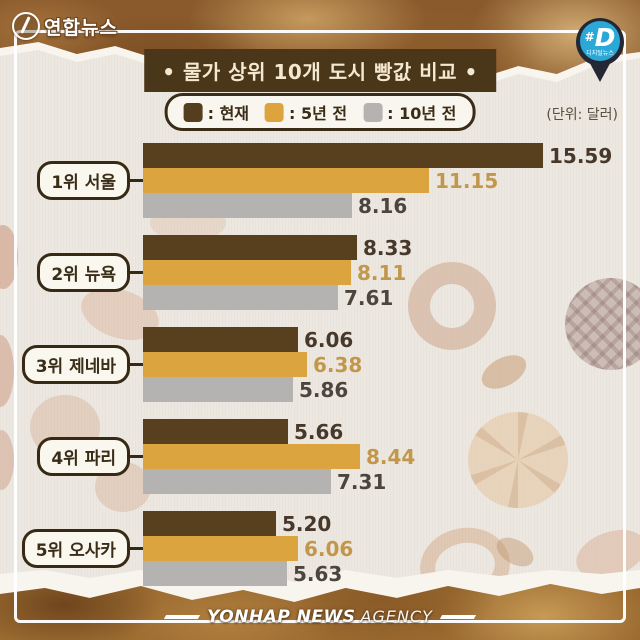 The height and width of the screenshot is (640, 640). What do you see at coordinates (319, 431) in the screenshot?
I see `bar-value: 5.66` at bounding box center [319, 431].